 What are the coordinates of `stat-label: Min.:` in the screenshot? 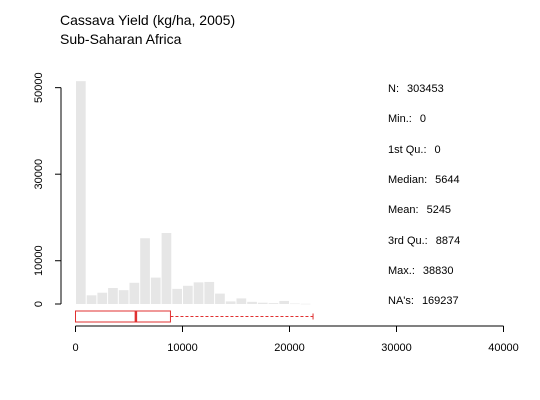 It's located at (400, 119).